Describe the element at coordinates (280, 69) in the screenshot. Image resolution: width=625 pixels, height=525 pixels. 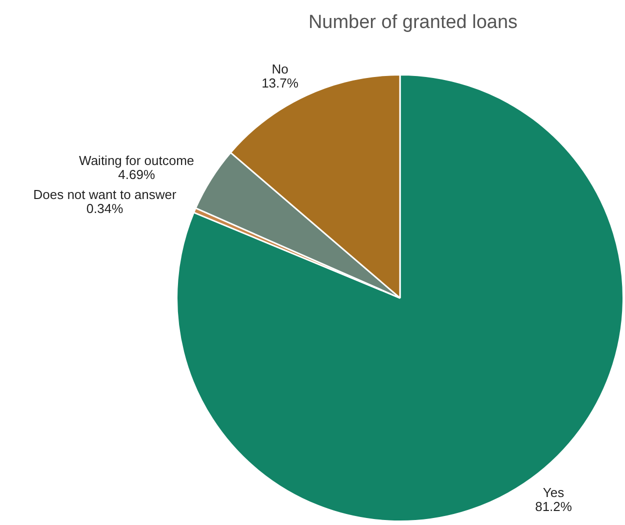
I see `slice-label: No` at that location.